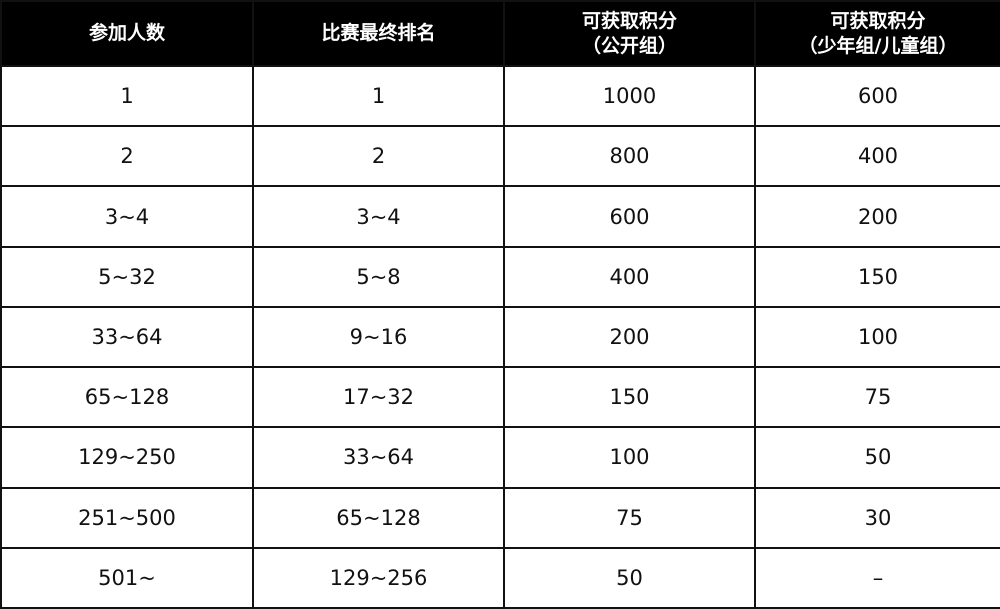 The height and width of the screenshot is (609, 1000). I want to click on cell-points-youth: 200, so click(877, 216).